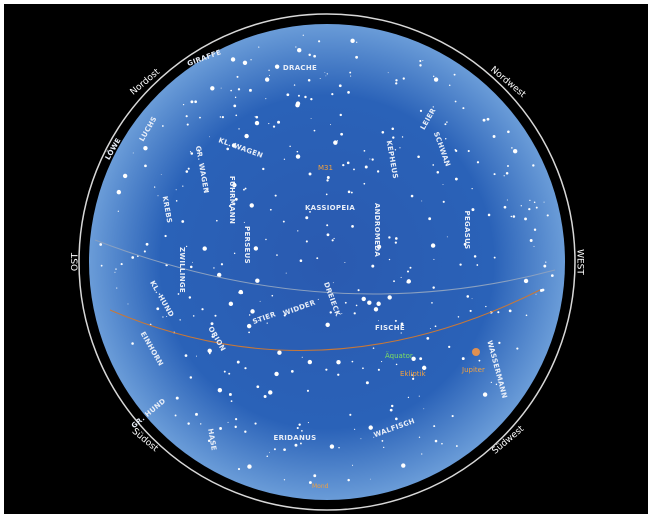  Describe the element at coordinates (325, 168) in the screenshot. I see `galaxy-label: M31` at that location.